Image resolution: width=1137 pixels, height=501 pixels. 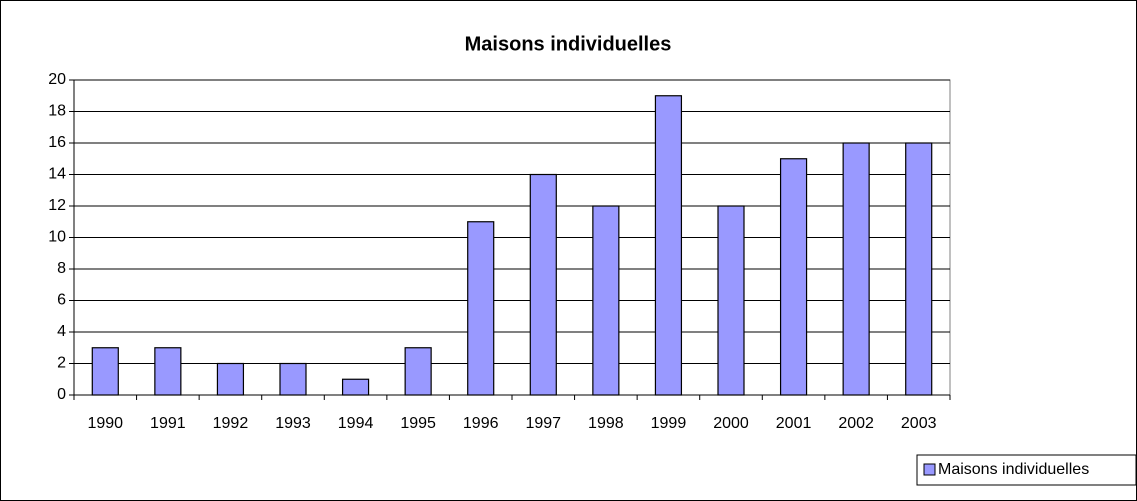 I want to click on legend-label: Maisons individuelles, so click(x=1013, y=469).